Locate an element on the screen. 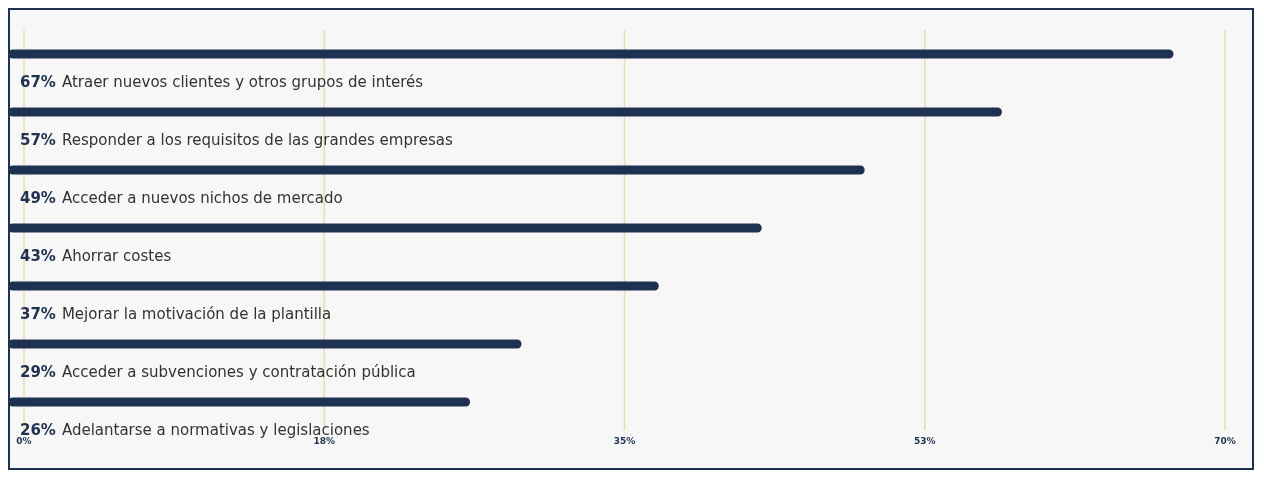  data-label: 49% is located at coordinates (38, 198).